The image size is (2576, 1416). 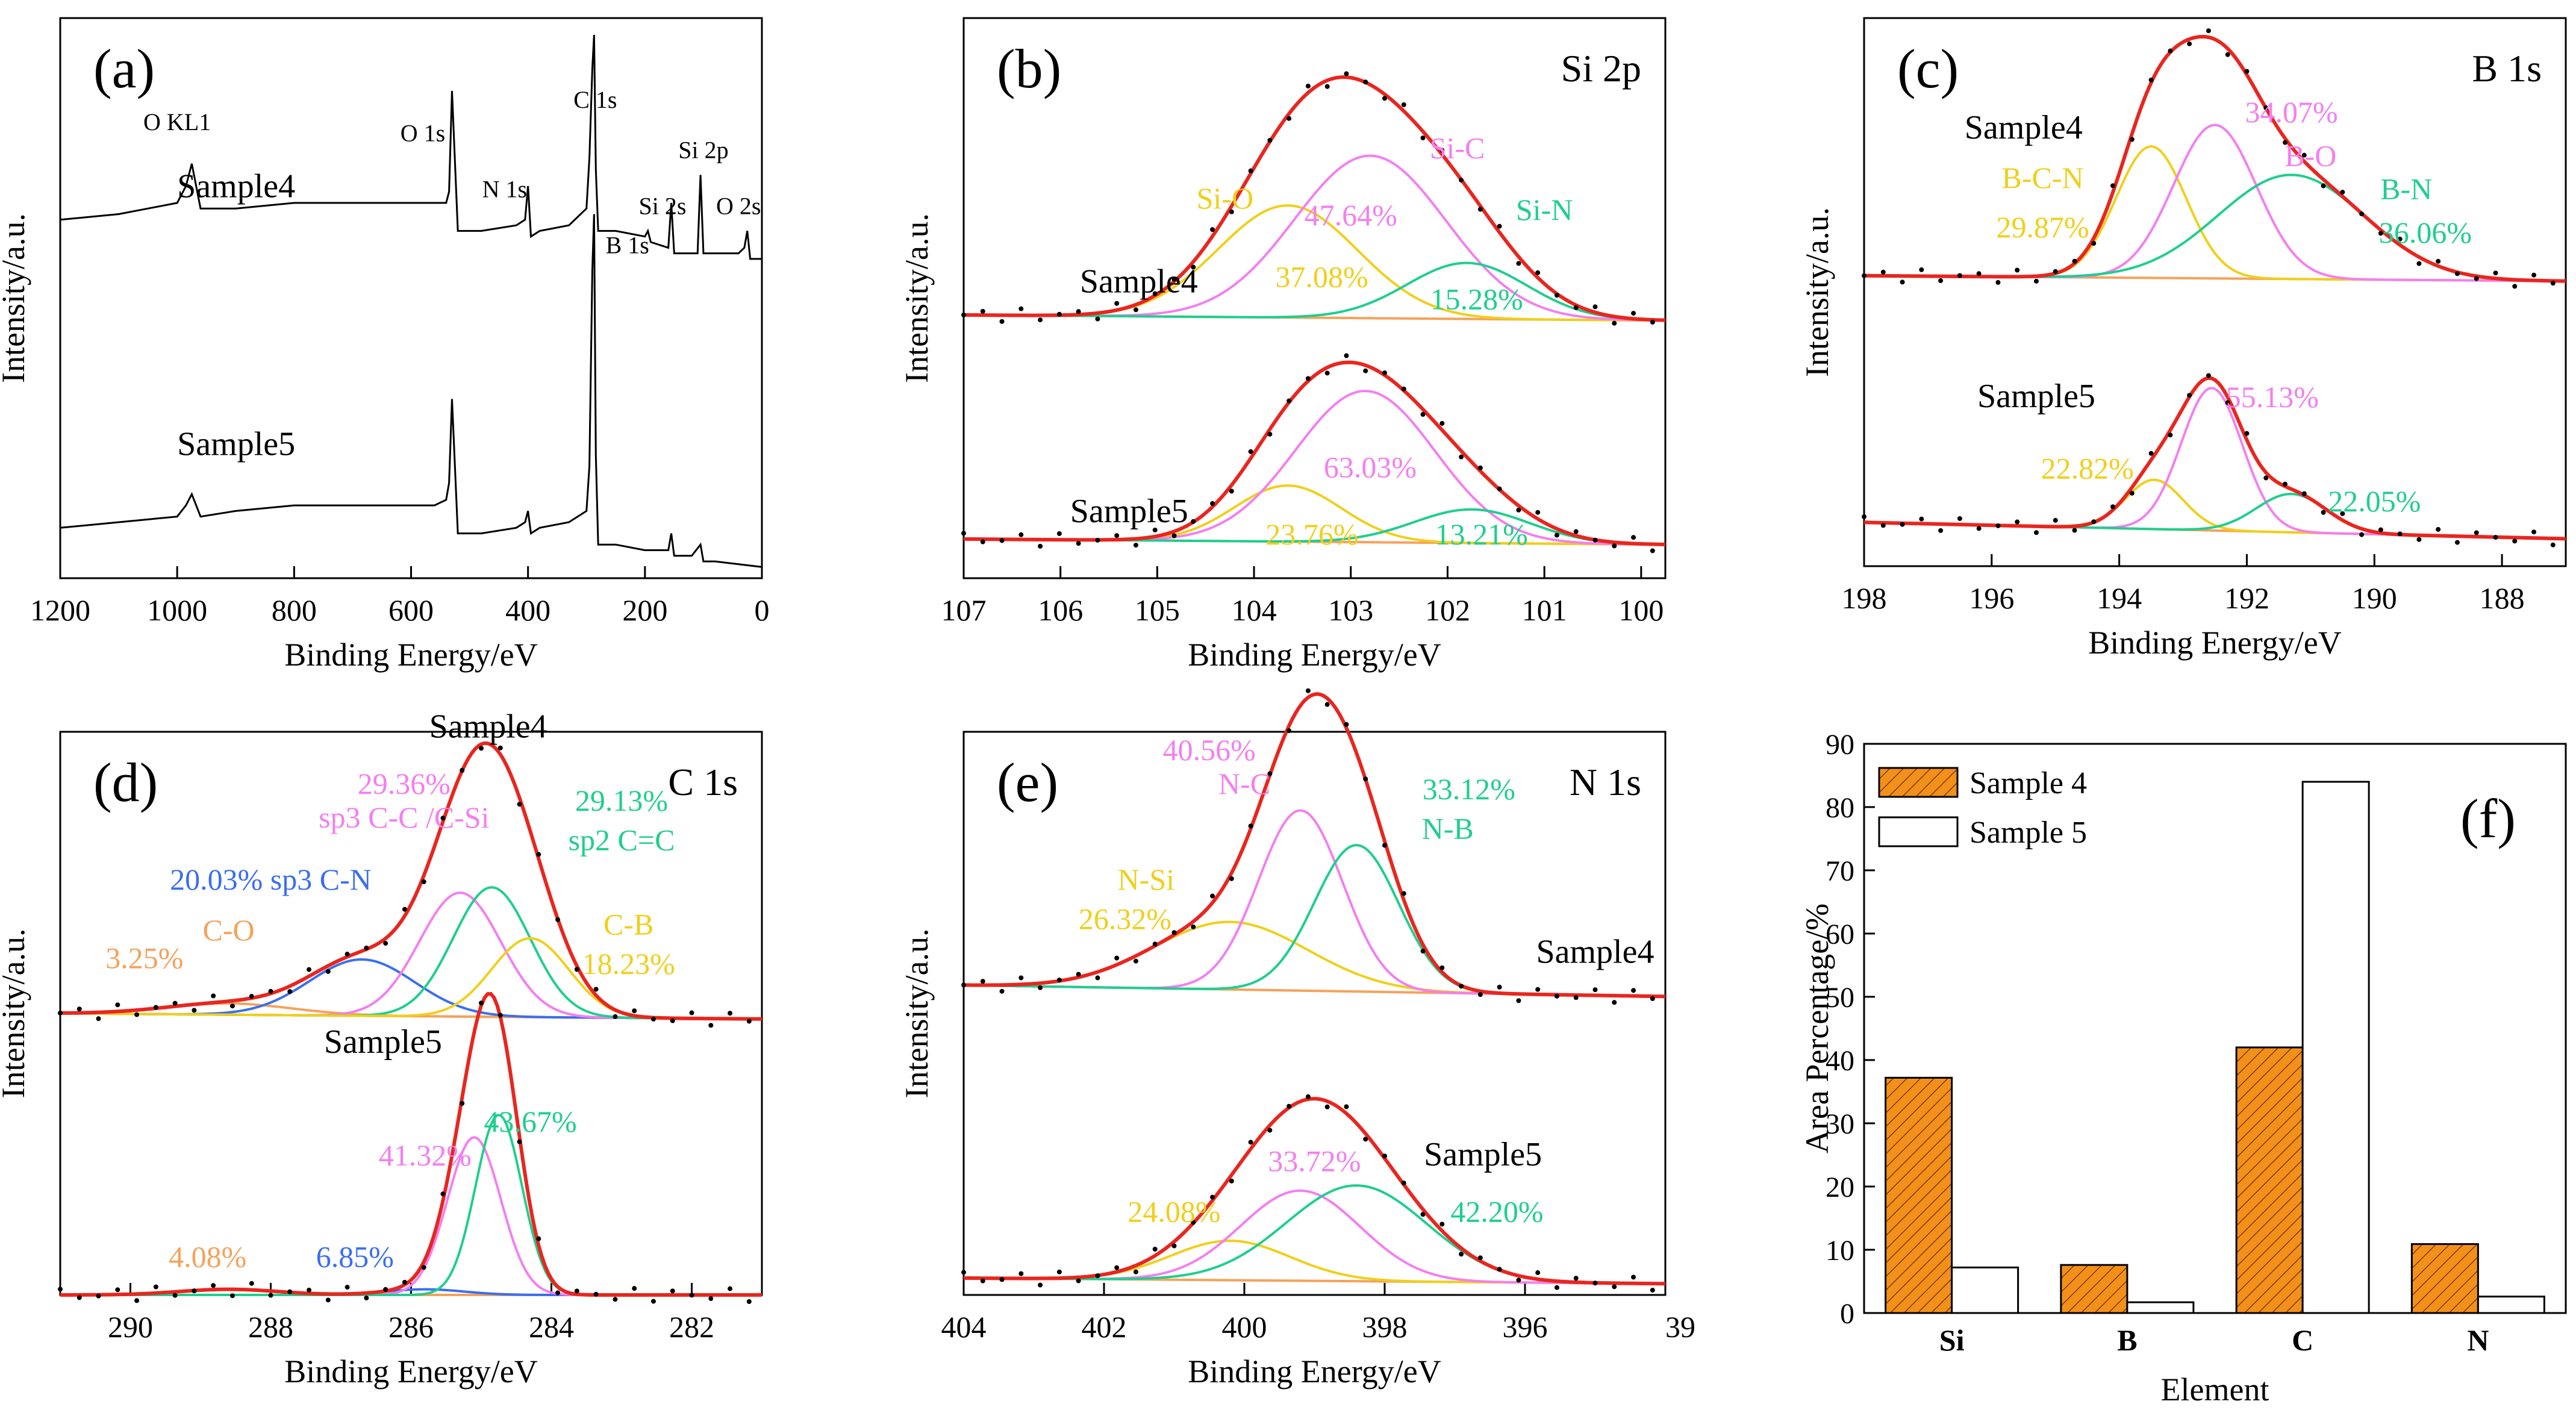 I want to click on x-tick-label: 188, so click(x=2502, y=598).